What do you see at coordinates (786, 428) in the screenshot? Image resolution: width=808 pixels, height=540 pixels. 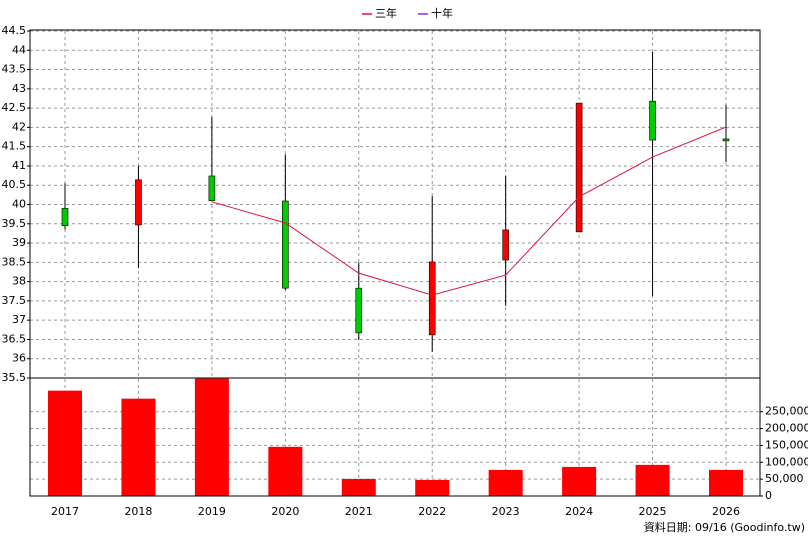 I see `y2-tick-label: 200,000` at bounding box center [786, 428].